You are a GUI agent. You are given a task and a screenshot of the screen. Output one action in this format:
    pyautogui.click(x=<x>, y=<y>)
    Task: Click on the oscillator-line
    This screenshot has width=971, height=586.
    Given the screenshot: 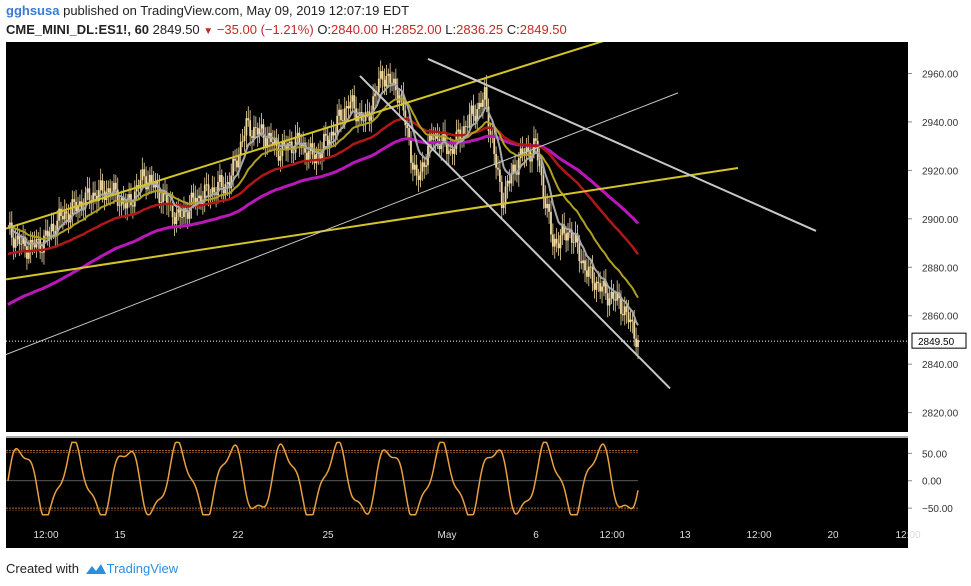 What is the action you would take?
    pyautogui.click(x=323, y=478)
    